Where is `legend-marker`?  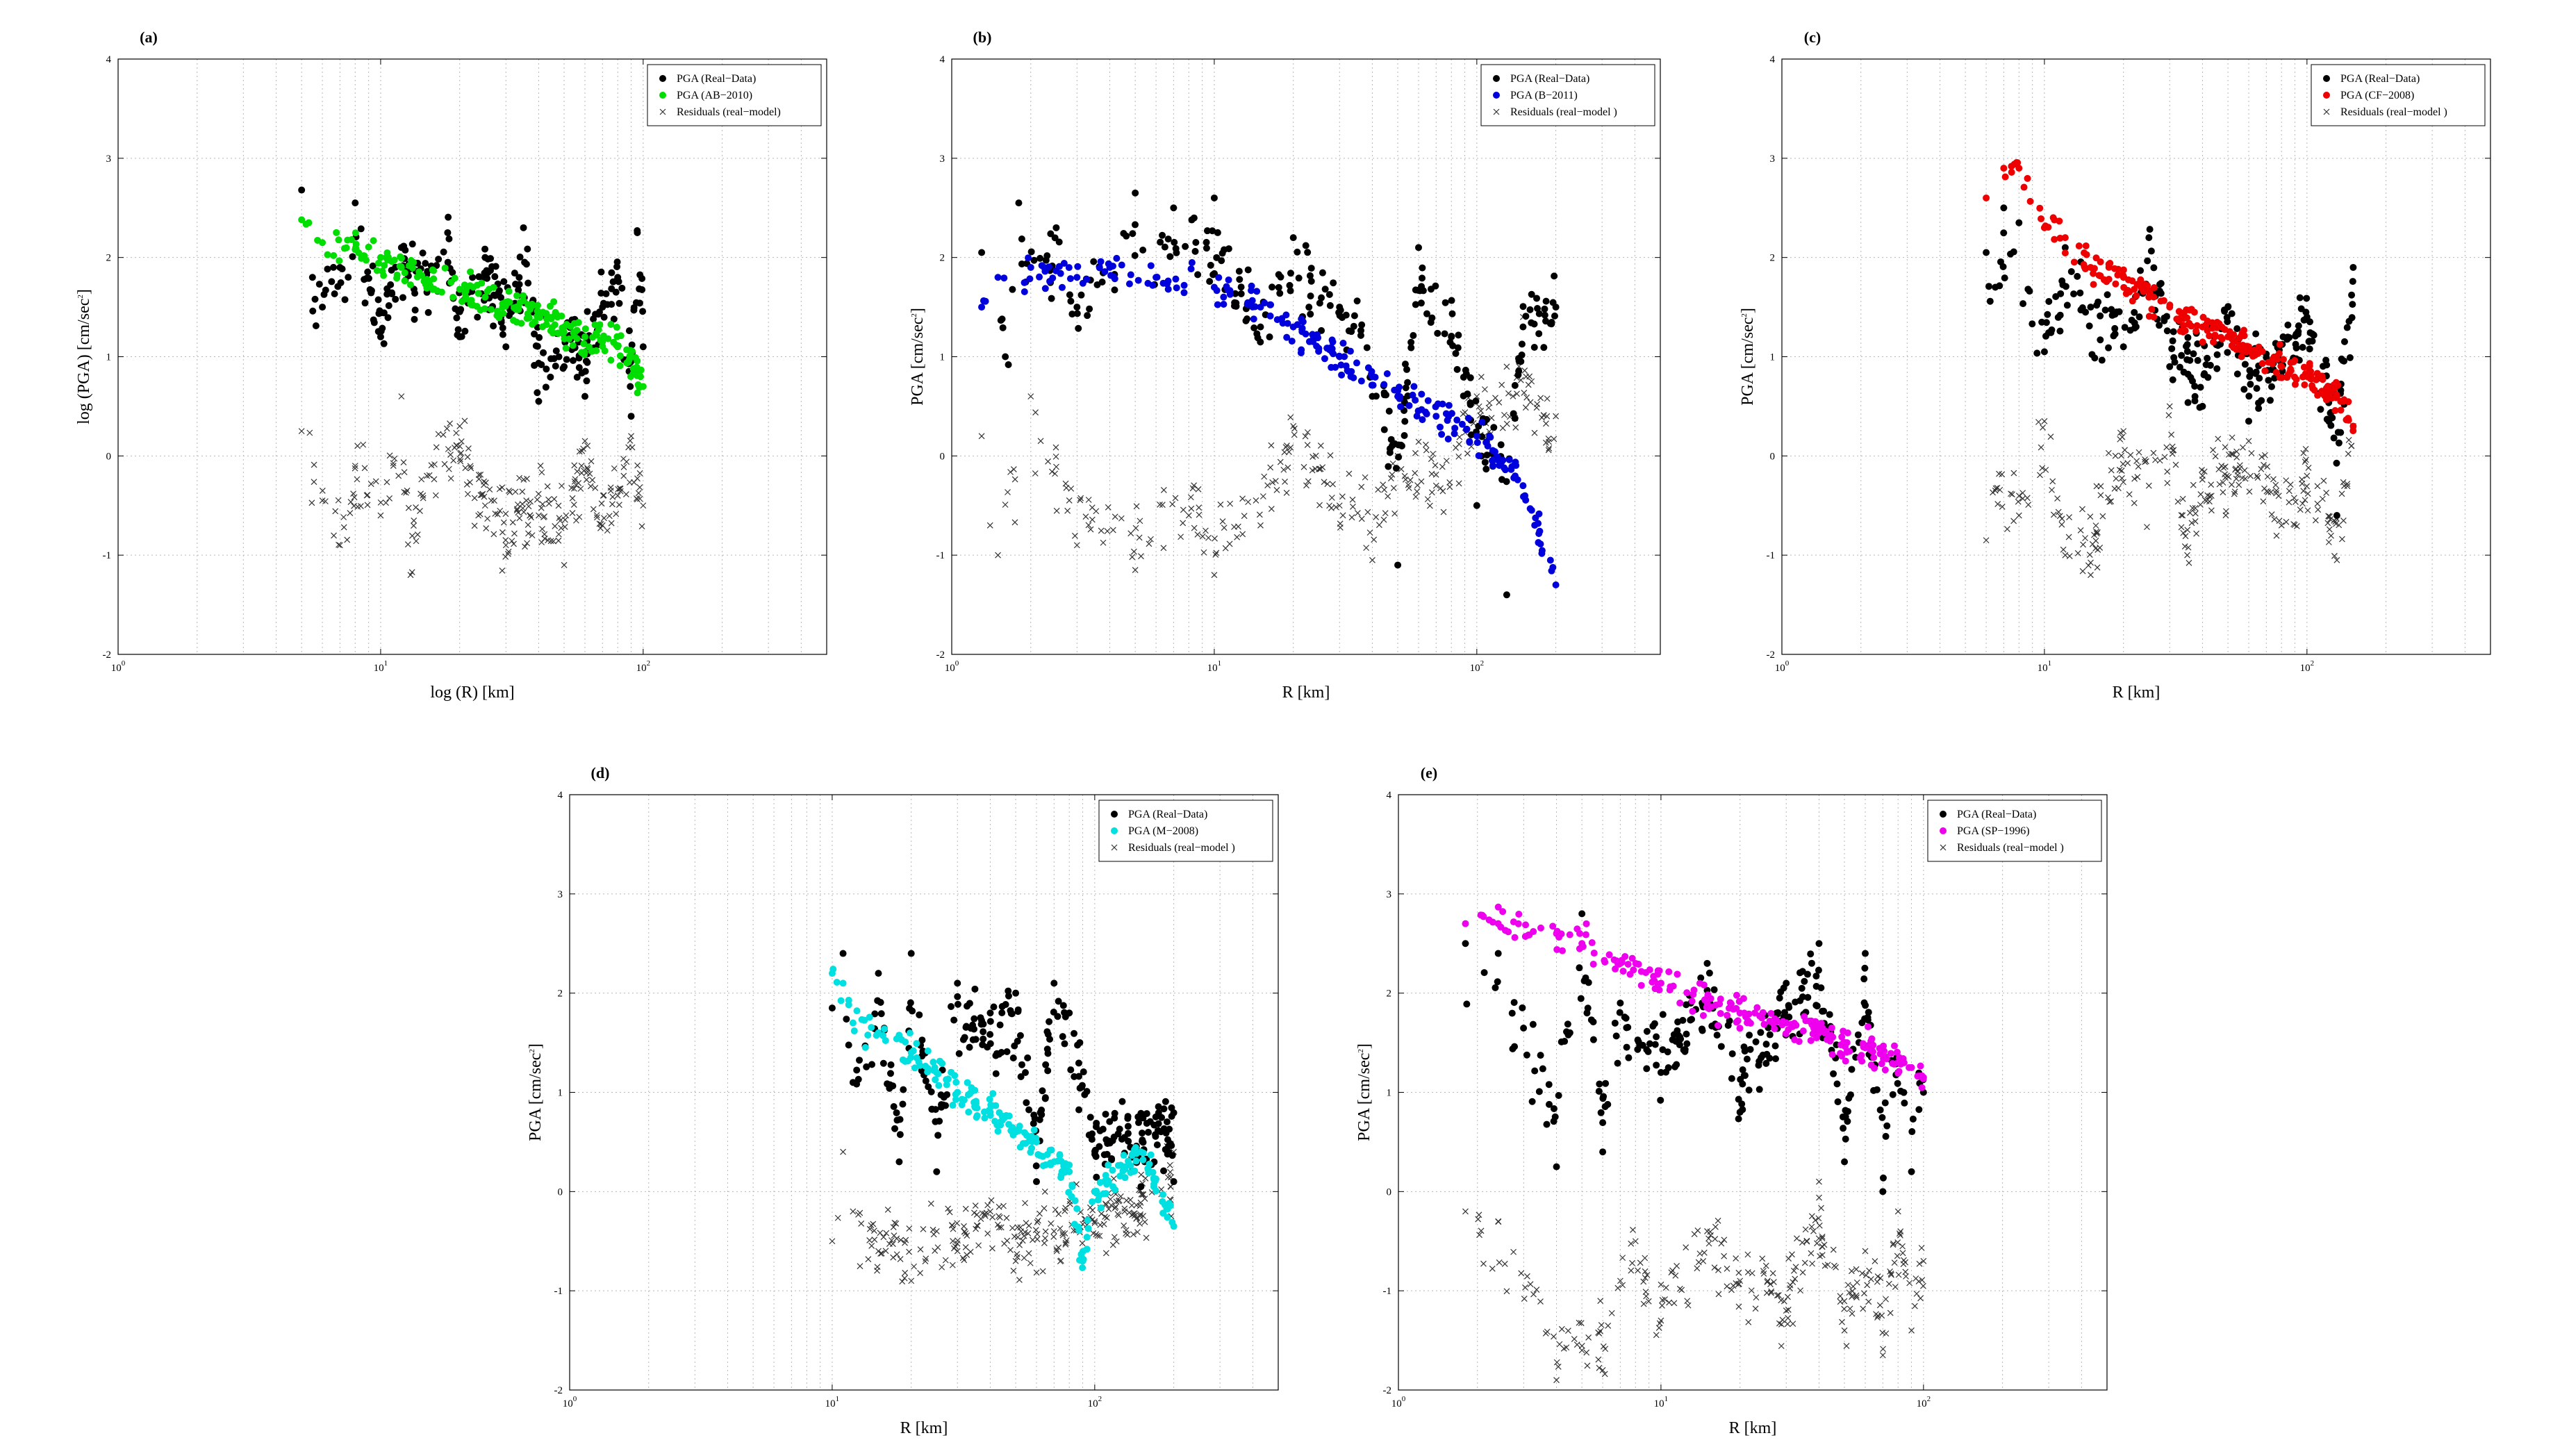
legend-marker is located at coordinates (1496, 112).